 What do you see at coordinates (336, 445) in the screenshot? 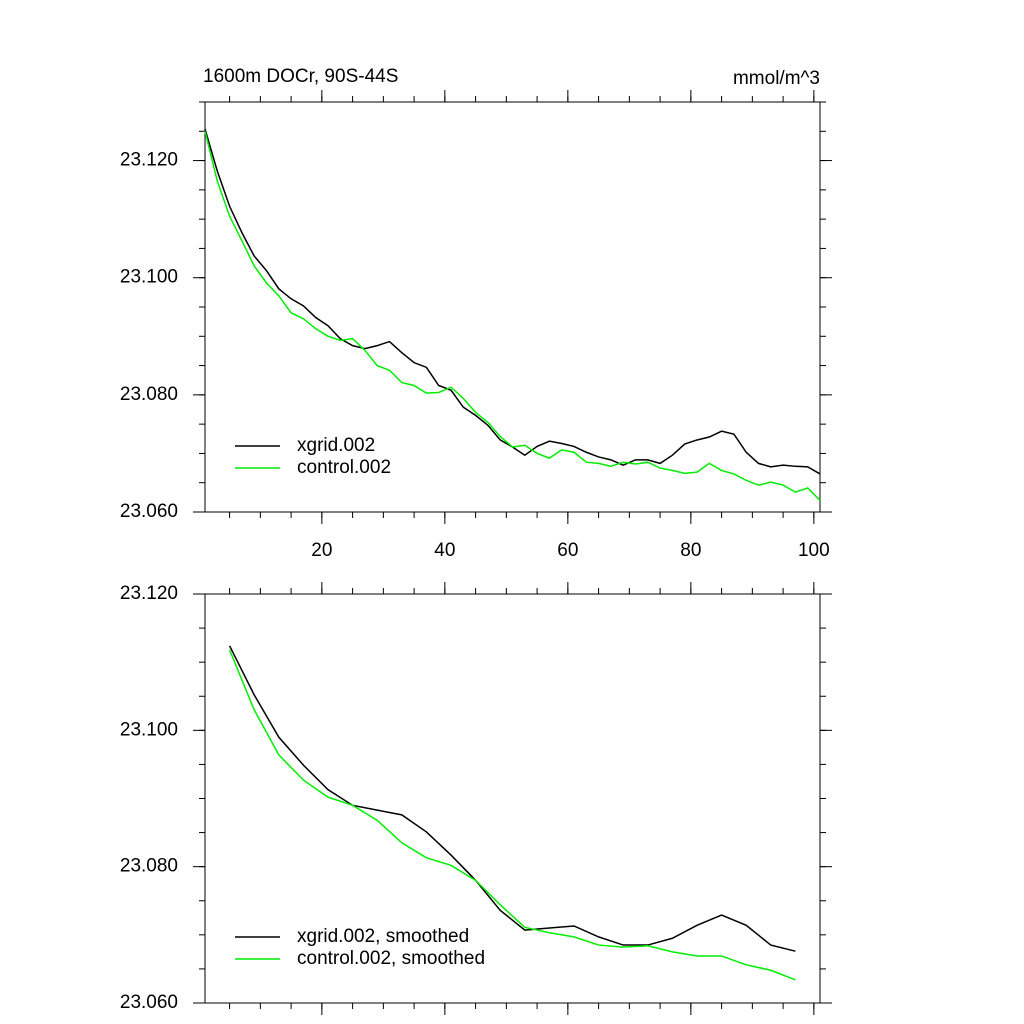
I see `legend-label: xgrid.002` at bounding box center [336, 445].